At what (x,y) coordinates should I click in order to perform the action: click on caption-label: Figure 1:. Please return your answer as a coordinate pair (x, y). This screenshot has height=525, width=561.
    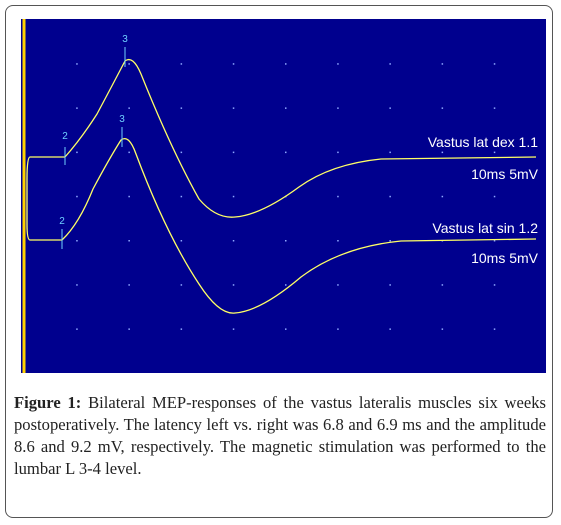
    Looking at the image, I should click on (48, 402).